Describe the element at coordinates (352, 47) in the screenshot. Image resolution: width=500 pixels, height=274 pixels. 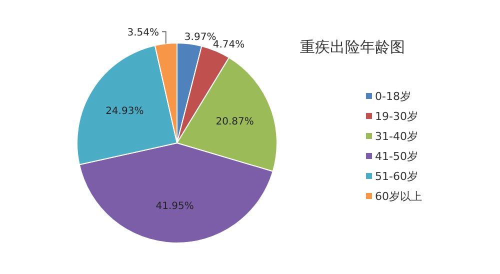
I see `text: 重疾出险年龄图` at that location.